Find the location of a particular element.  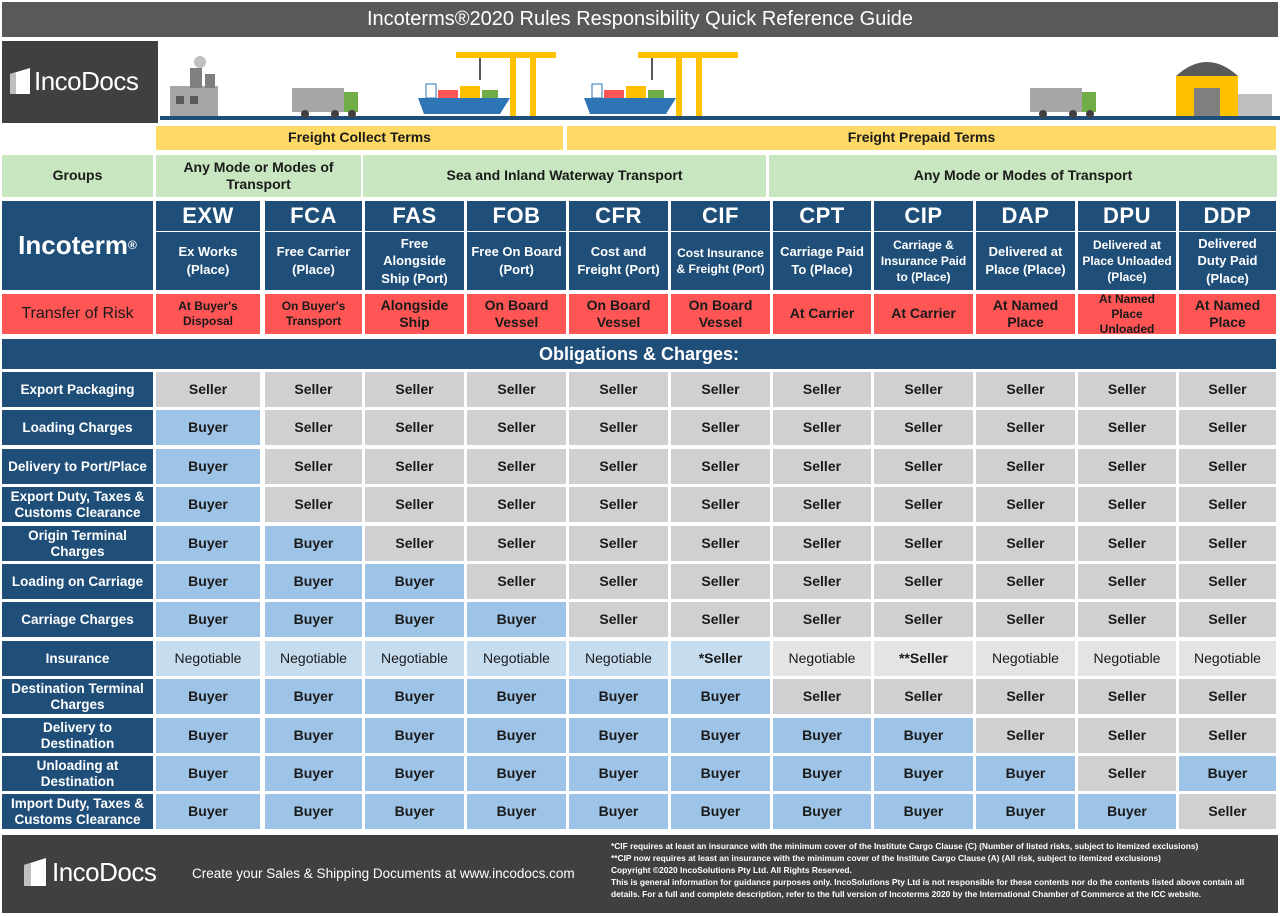

incoterm-desc-exw: Ex Works (Place) is located at coordinates (208, 261).